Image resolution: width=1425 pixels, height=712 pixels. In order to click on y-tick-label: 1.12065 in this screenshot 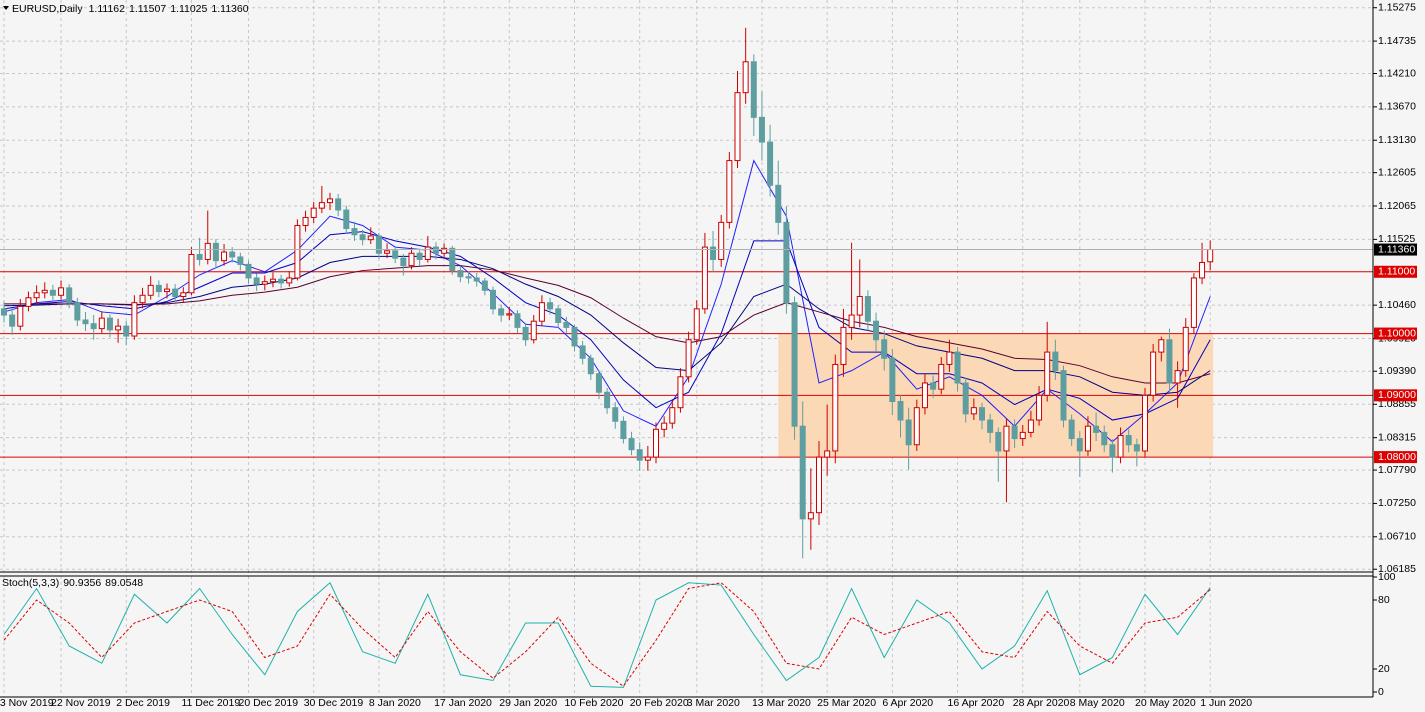, I will do `click(1397, 206)`.